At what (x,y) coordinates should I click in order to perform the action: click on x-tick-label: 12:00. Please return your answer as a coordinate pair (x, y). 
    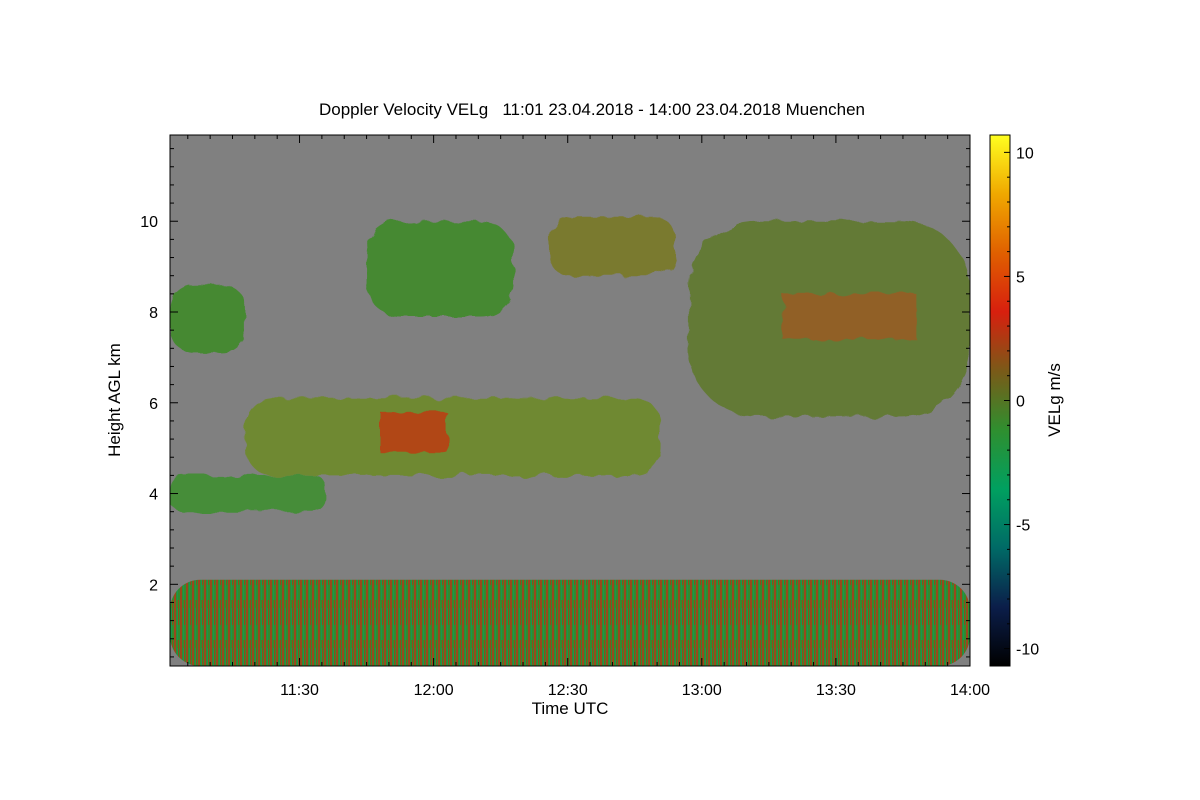
    Looking at the image, I should click on (434, 690).